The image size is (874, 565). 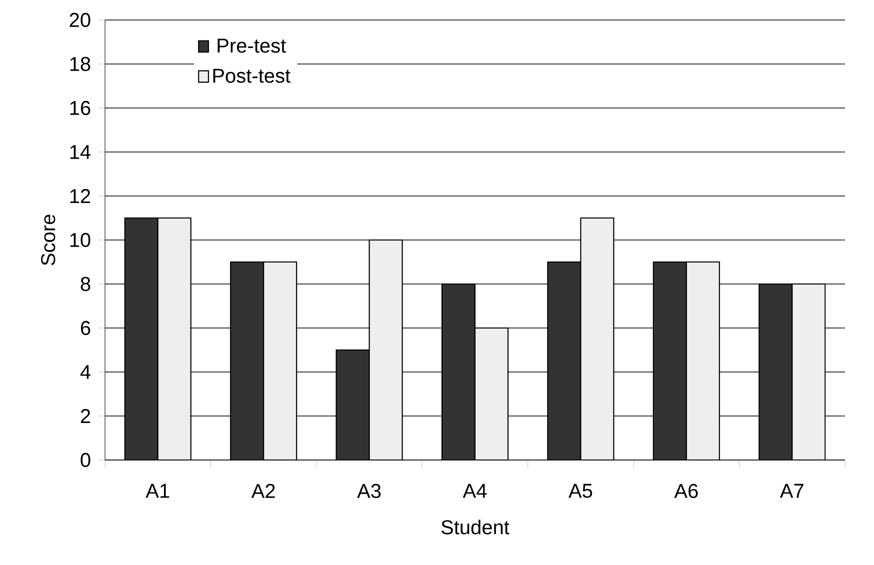 What do you see at coordinates (263, 491) in the screenshot?
I see `x-tick-label: A2` at bounding box center [263, 491].